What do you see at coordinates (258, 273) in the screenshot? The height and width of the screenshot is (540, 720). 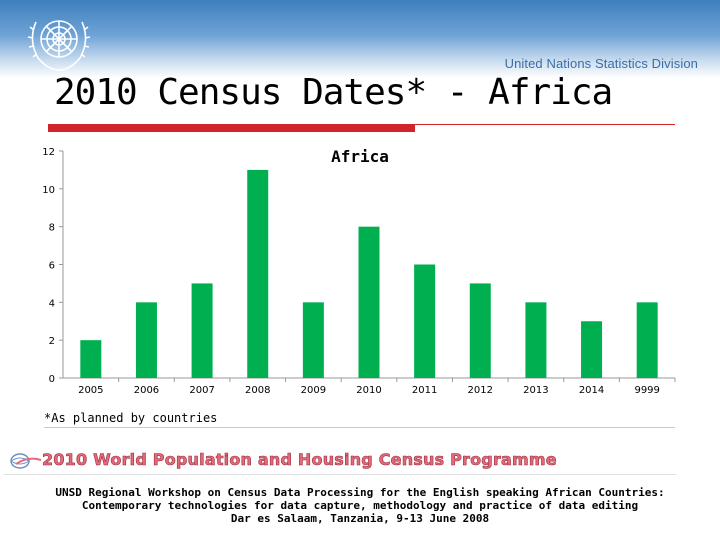 I see `bar-2008` at bounding box center [258, 273].